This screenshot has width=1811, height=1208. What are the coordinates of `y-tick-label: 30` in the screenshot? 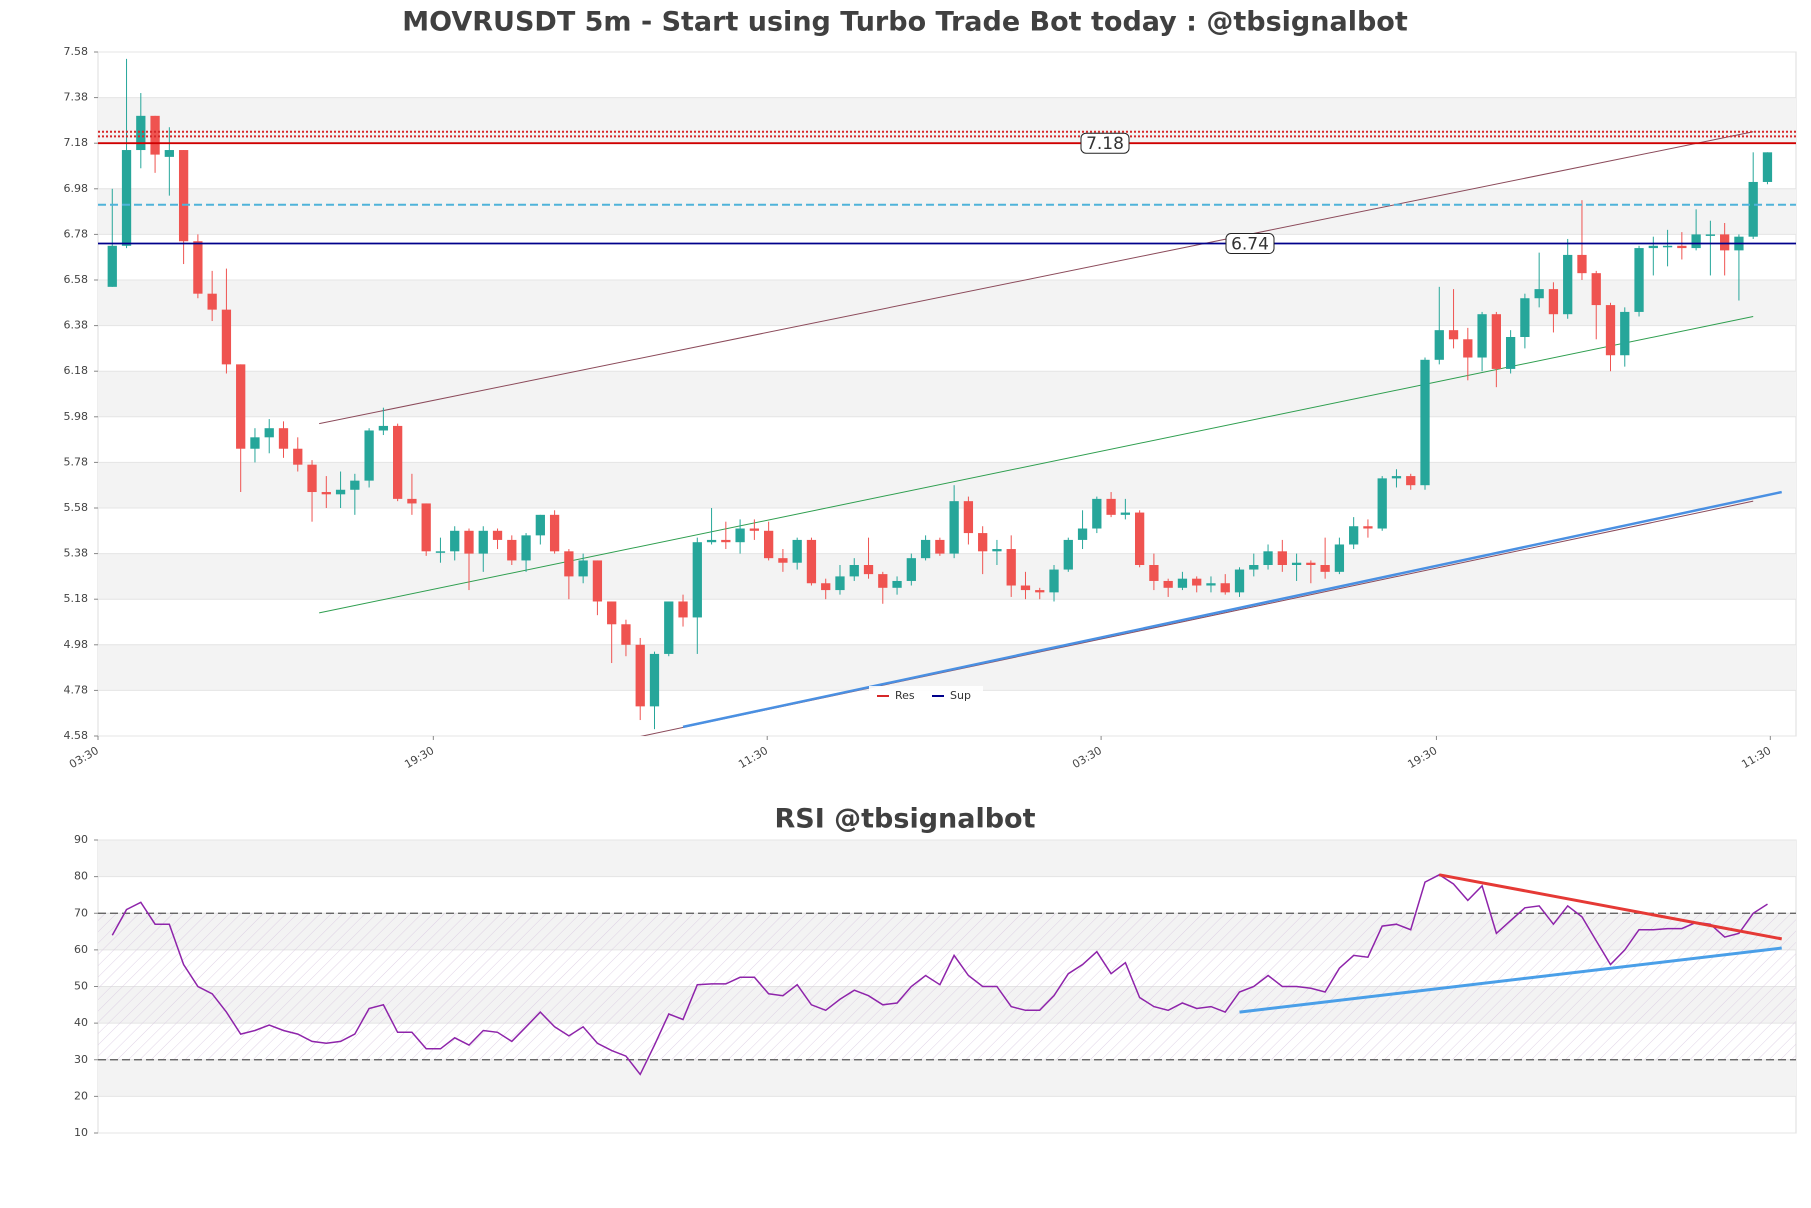 It's located at (81, 1059).